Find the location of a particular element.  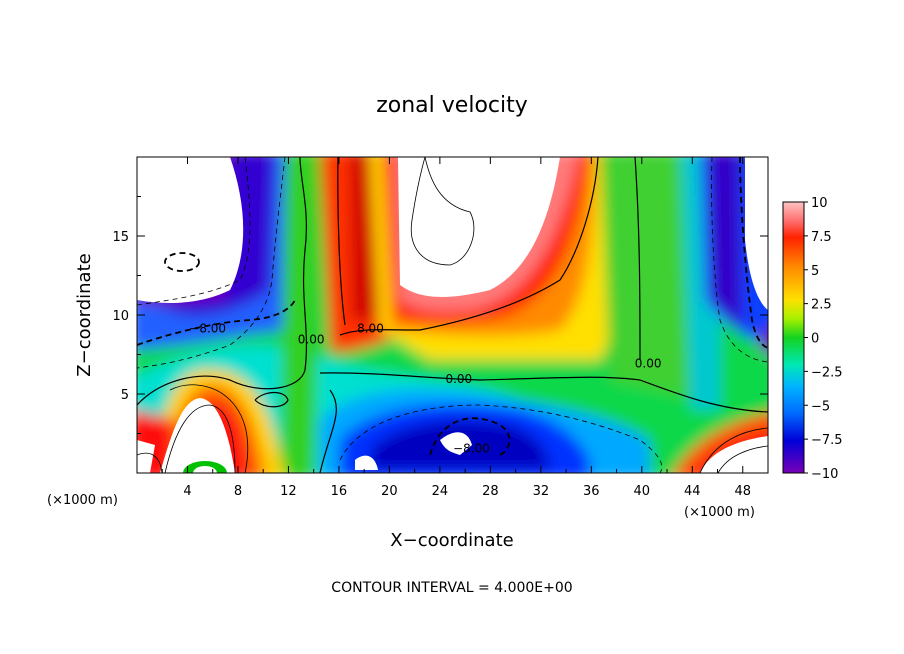

colorbar-tick-label: −7.5 is located at coordinates (827, 440).